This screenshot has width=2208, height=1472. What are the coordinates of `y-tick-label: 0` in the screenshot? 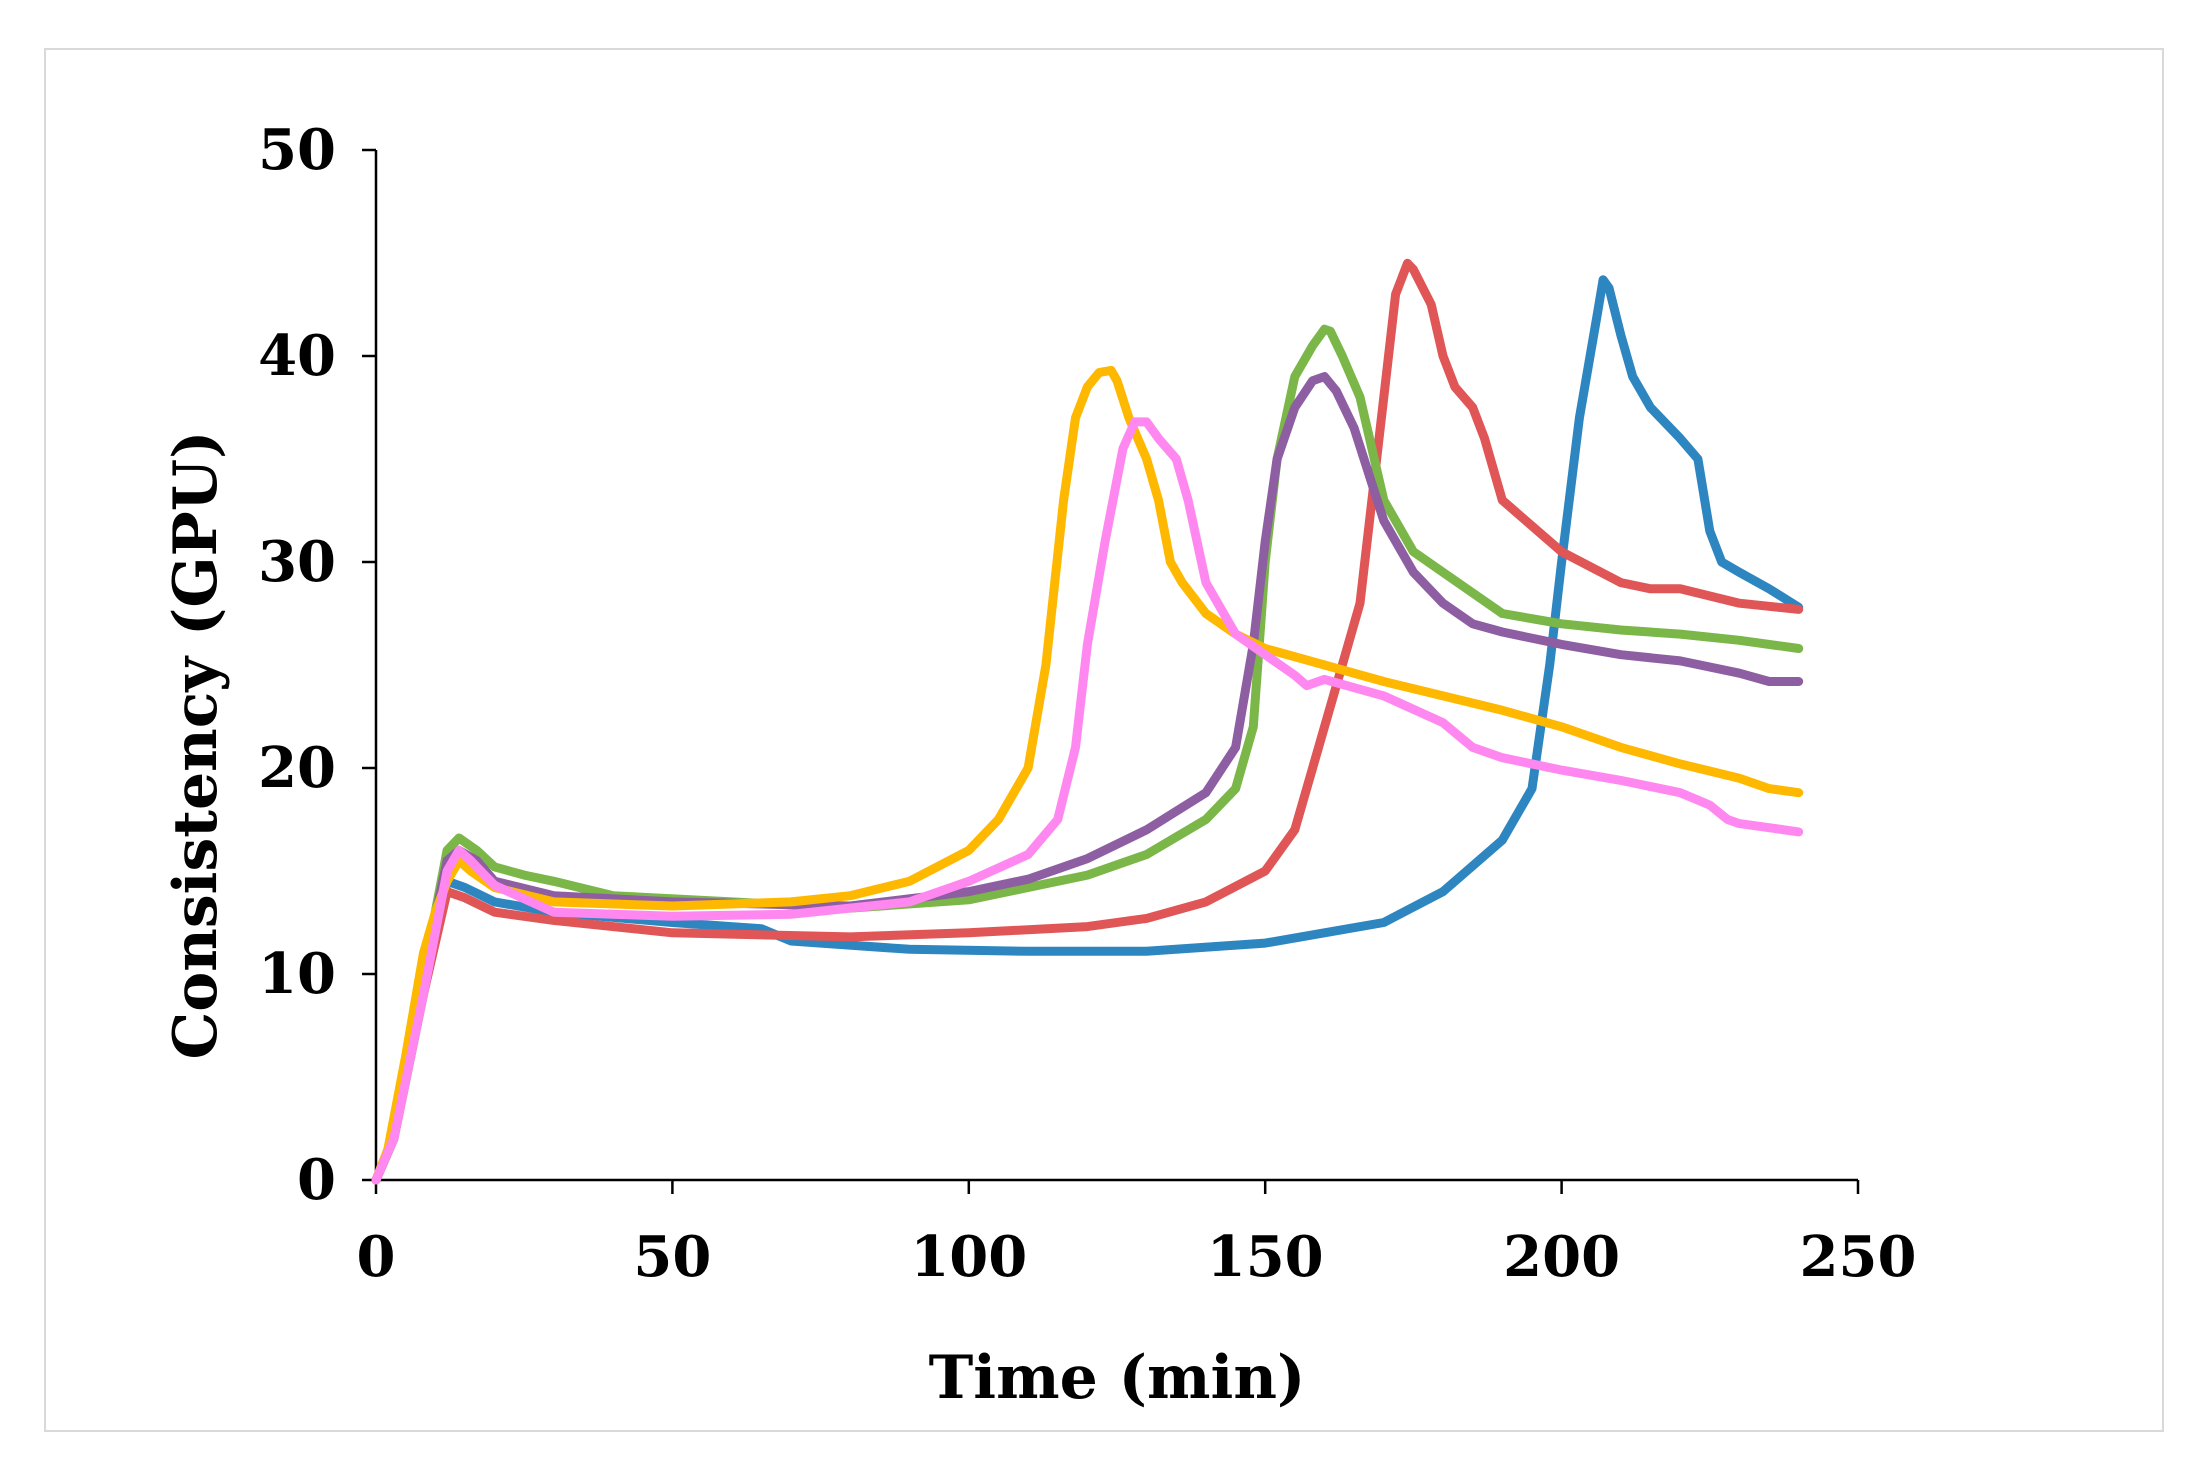 It's located at (316, 1180).